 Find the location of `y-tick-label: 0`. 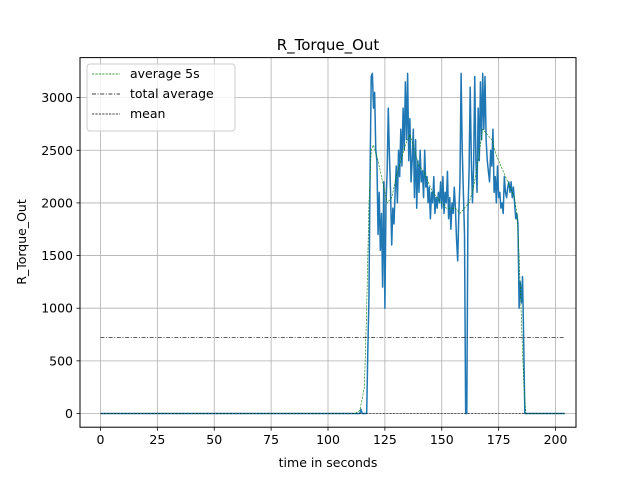

y-tick-label: 0 is located at coordinates (69, 413).